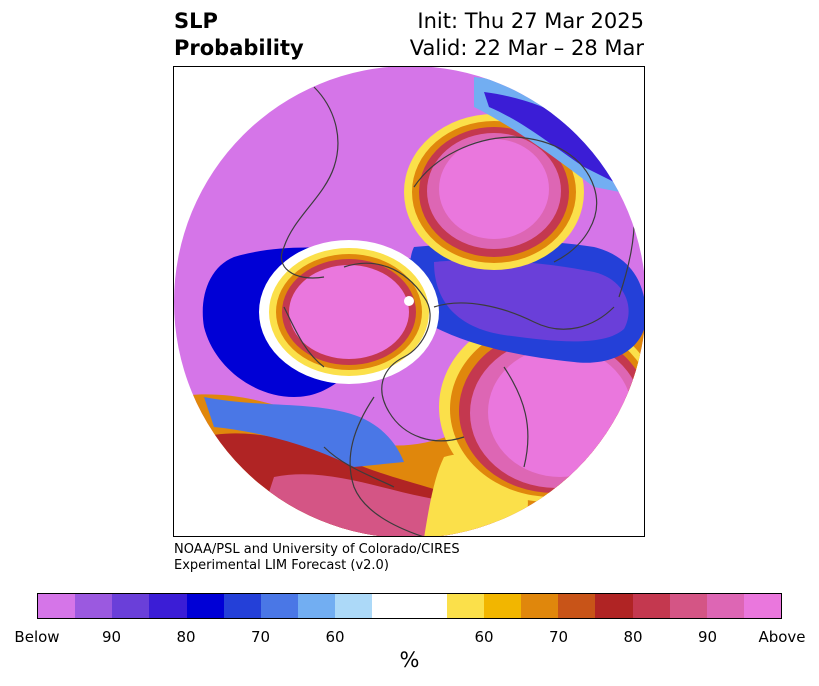  I want to click on init-date-label: Init: Thu 27 Mar 2025, so click(530, 21).